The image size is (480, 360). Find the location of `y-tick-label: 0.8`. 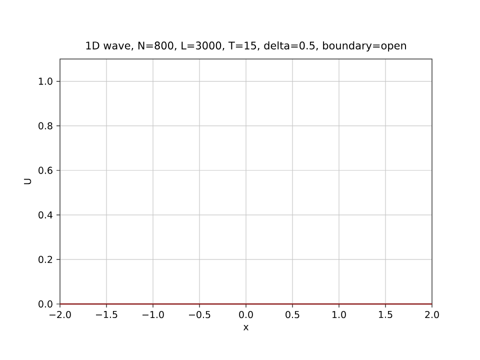

y-tick-label: 0.8 is located at coordinates (45, 126).